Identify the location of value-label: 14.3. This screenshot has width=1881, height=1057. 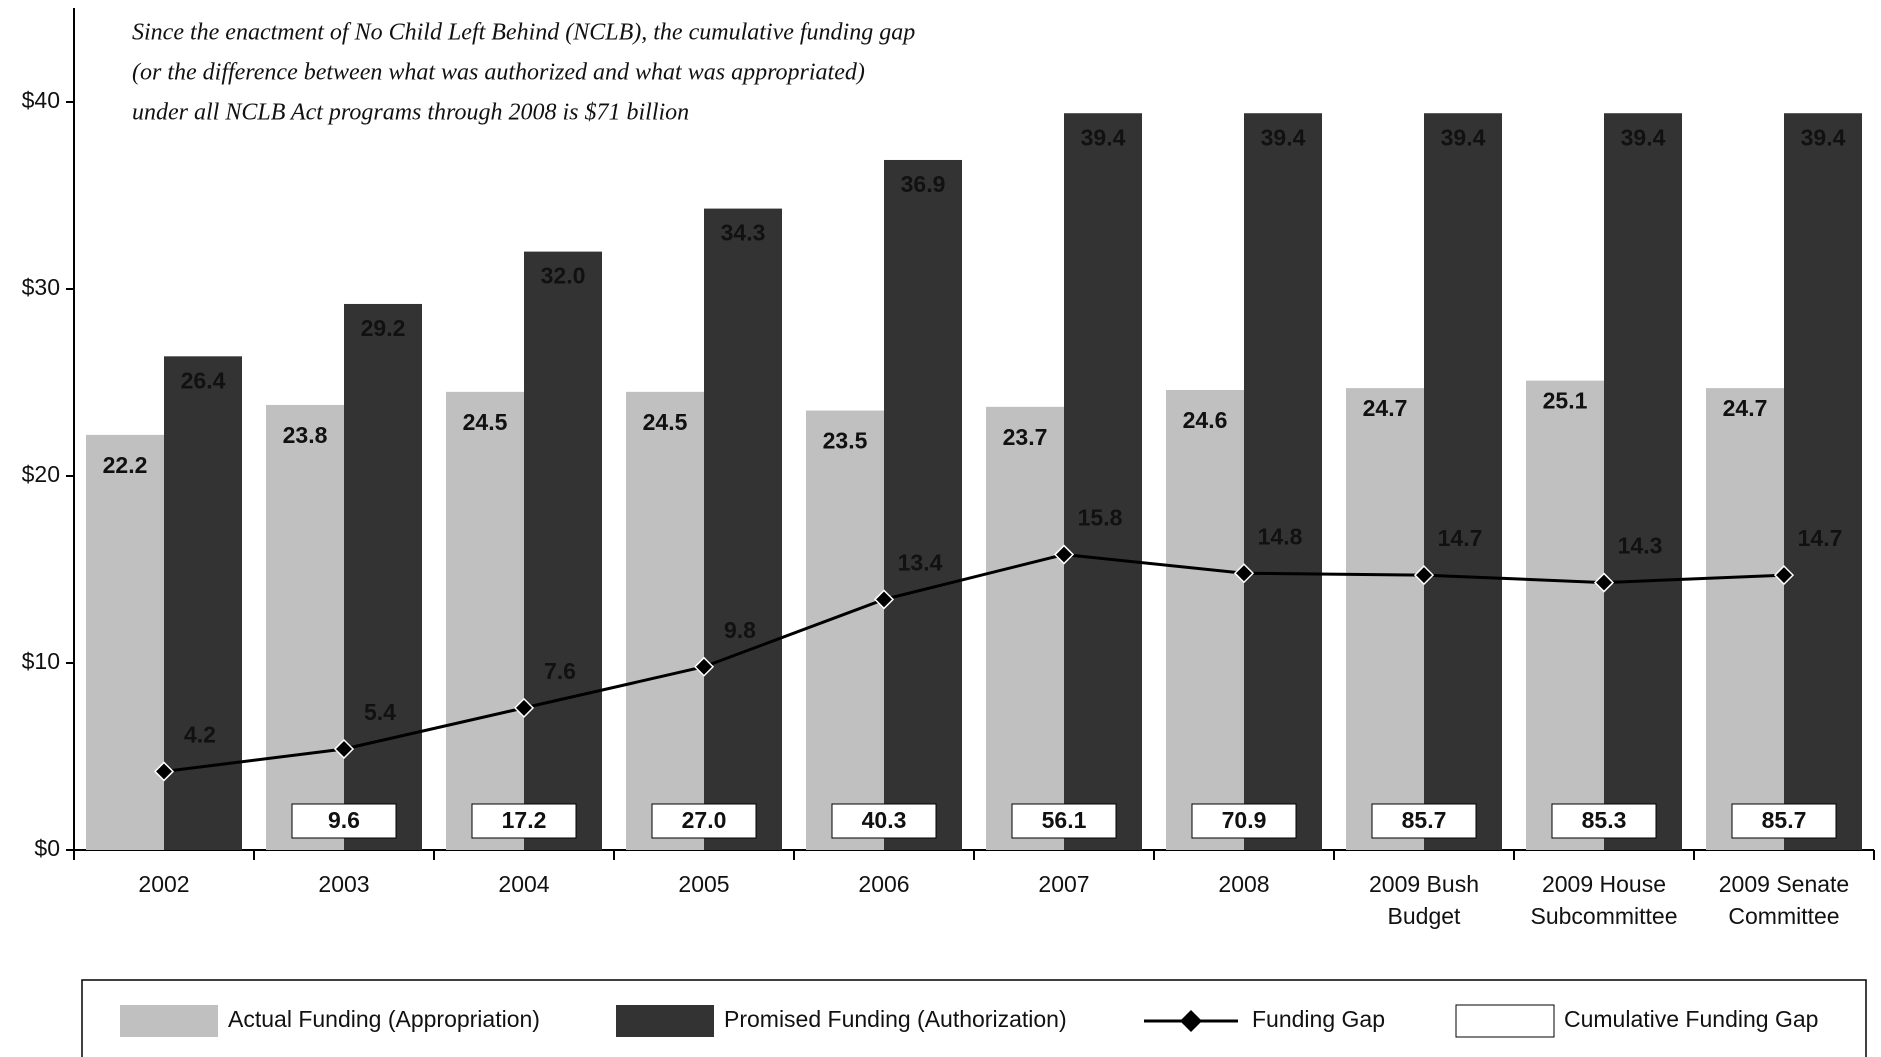
(1640, 546).